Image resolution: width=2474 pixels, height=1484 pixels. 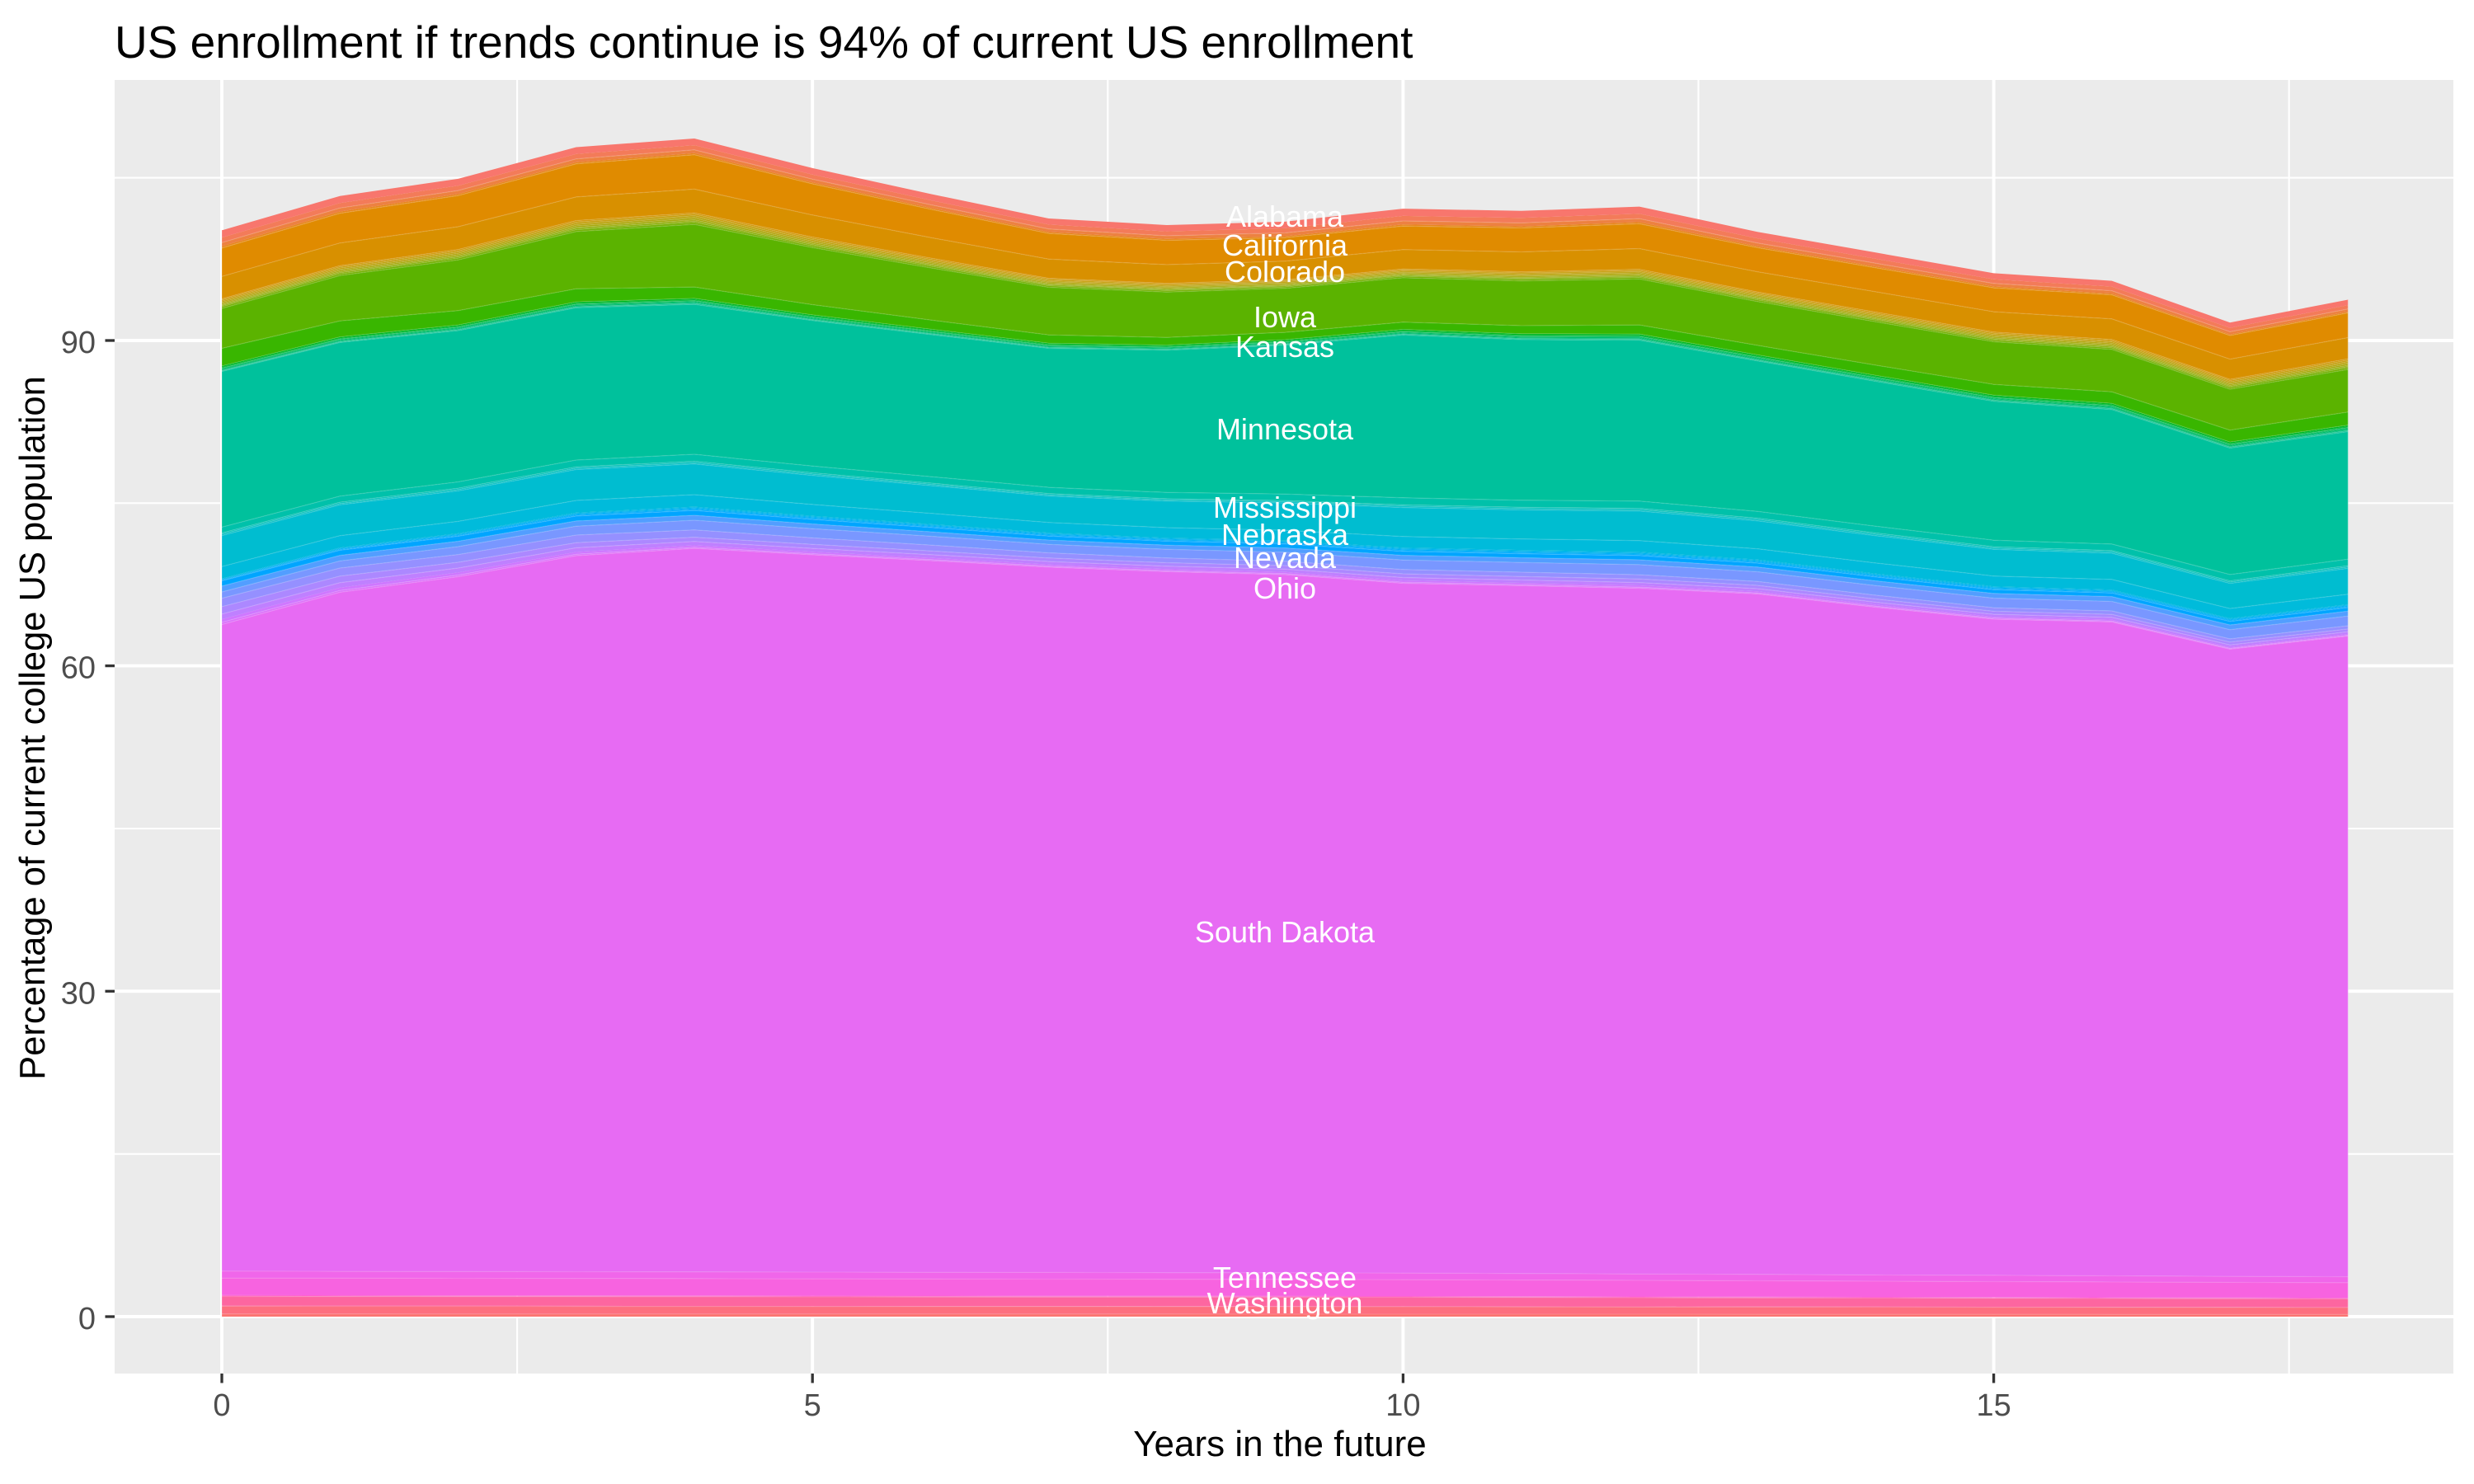 I want to click on svg-text: 30, so click(x=78, y=993).